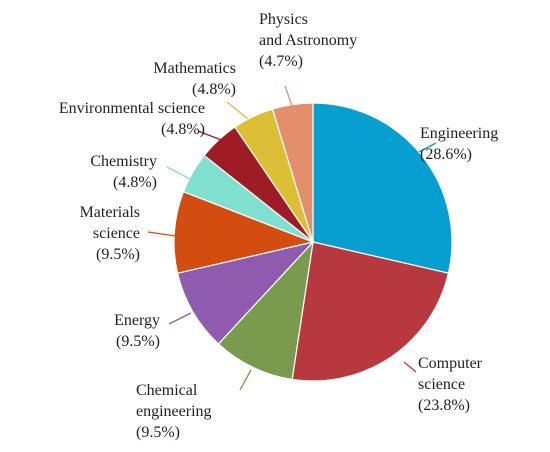 The image size is (550, 452). I want to click on slice-label-line: Materials, so click(110, 212).